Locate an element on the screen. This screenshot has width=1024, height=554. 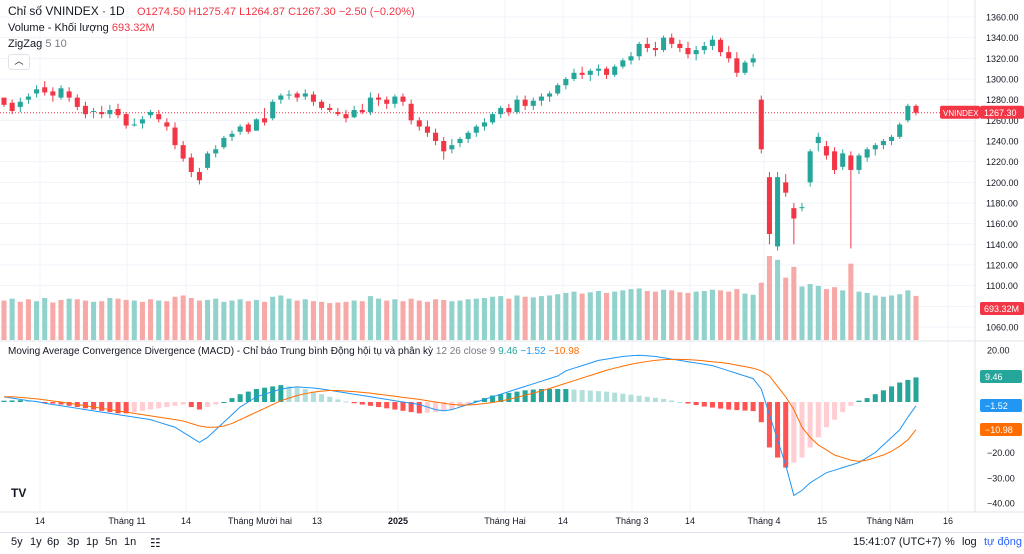
timeframe-1m: 1p is located at coordinates (92, 542).